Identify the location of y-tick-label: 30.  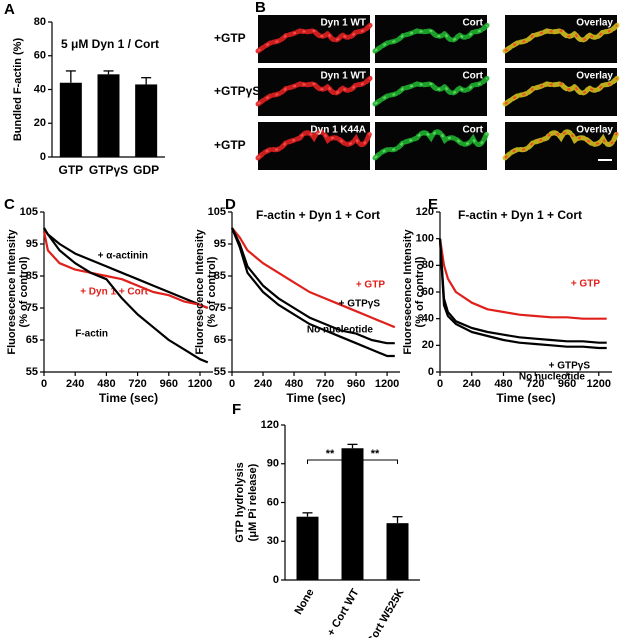
(273, 541).